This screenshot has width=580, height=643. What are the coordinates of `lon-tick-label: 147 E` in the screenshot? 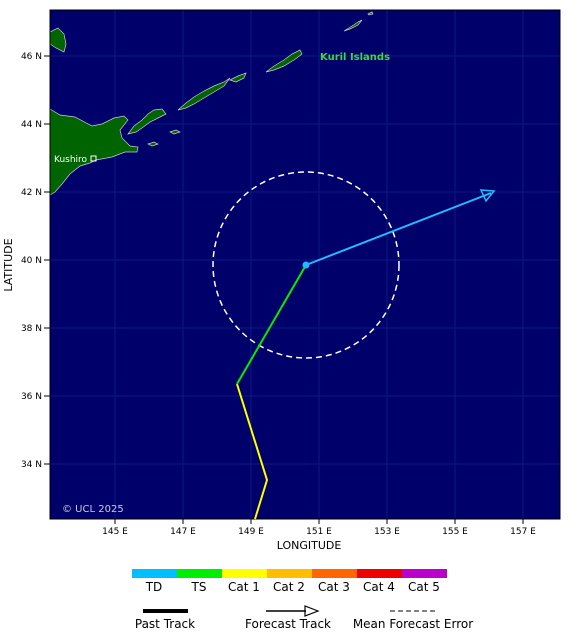 It's located at (183, 532).